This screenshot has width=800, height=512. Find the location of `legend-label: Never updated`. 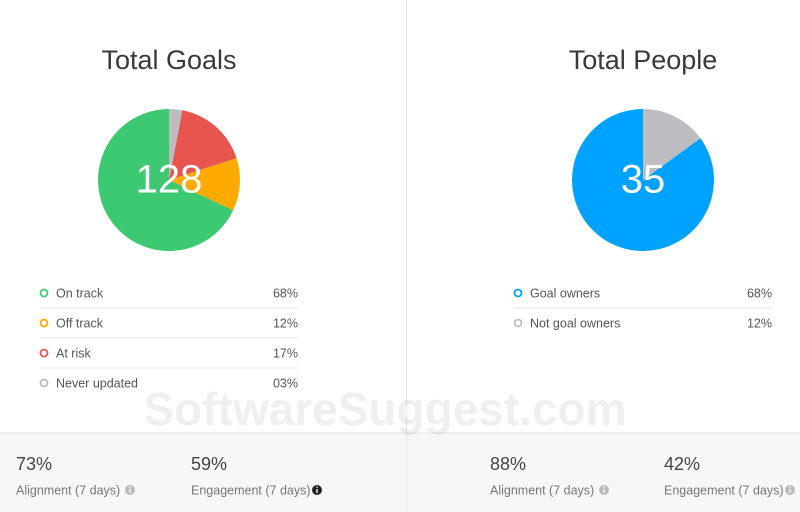

legend-label: Never updated is located at coordinates (97, 383).